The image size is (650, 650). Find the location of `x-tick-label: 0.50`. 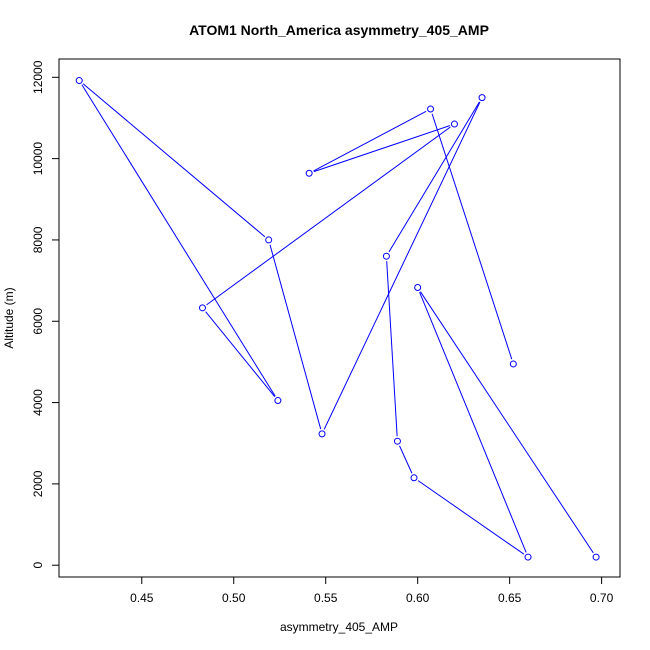

x-tick-label: 0.50 is located at coordinates (234, 598).